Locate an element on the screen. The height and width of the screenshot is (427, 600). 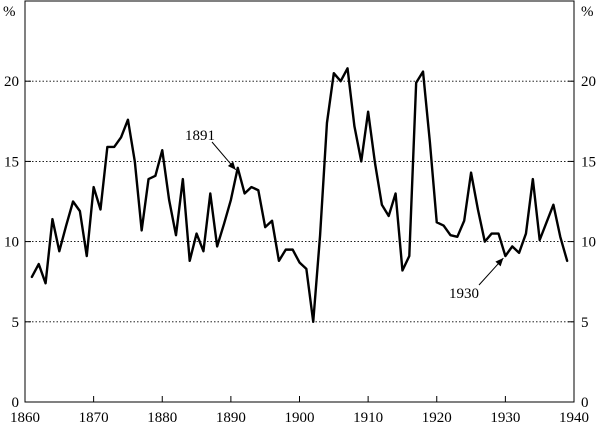
data-point-1933 is located at coordinates (526, 233).